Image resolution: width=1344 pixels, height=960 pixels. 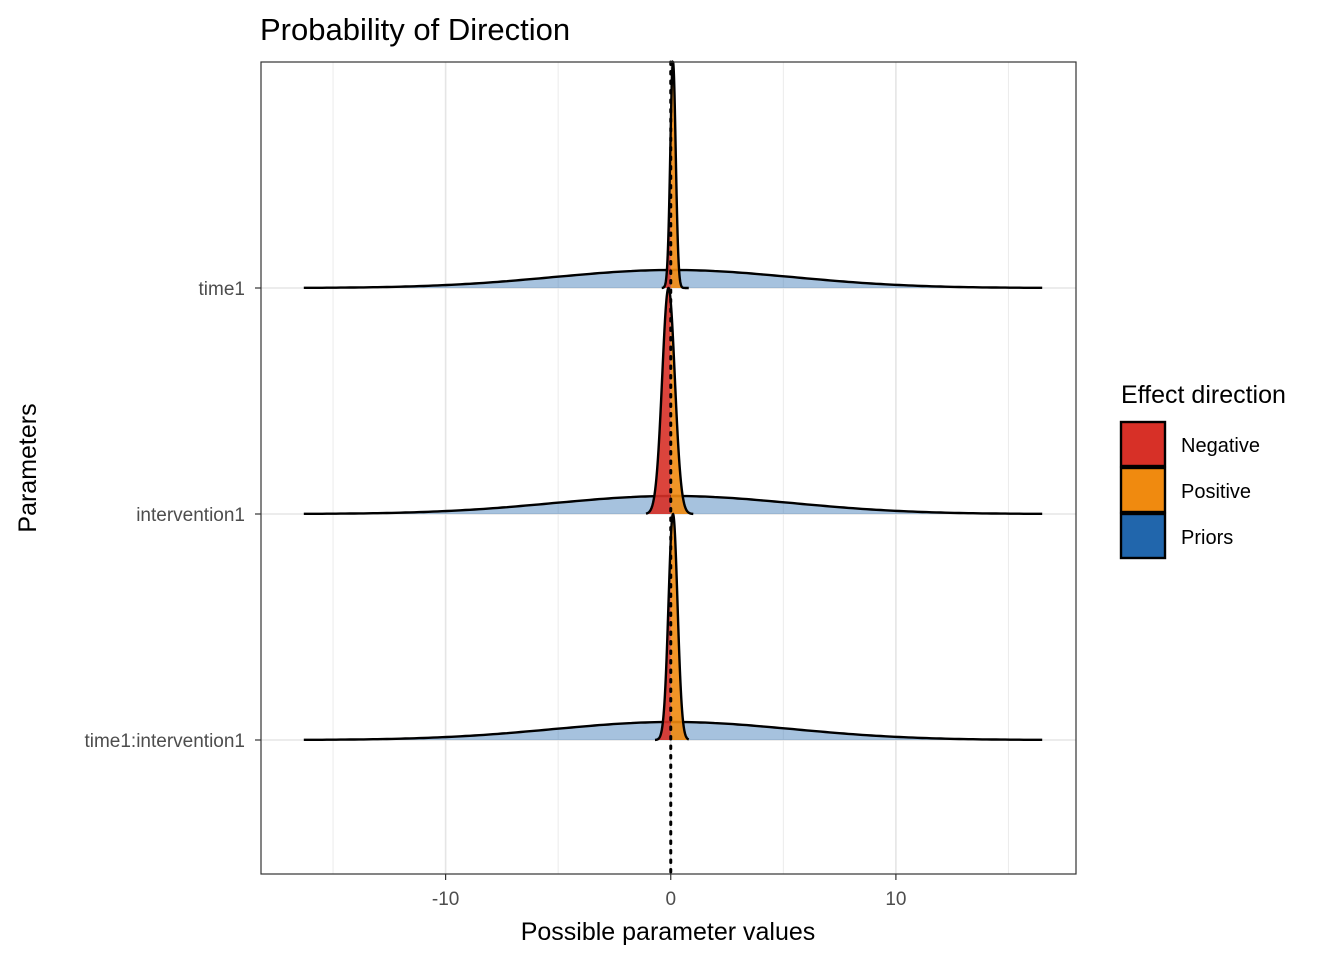 I want to click on x-axis-title: Possible parameter values, so click(x=668, y=932).